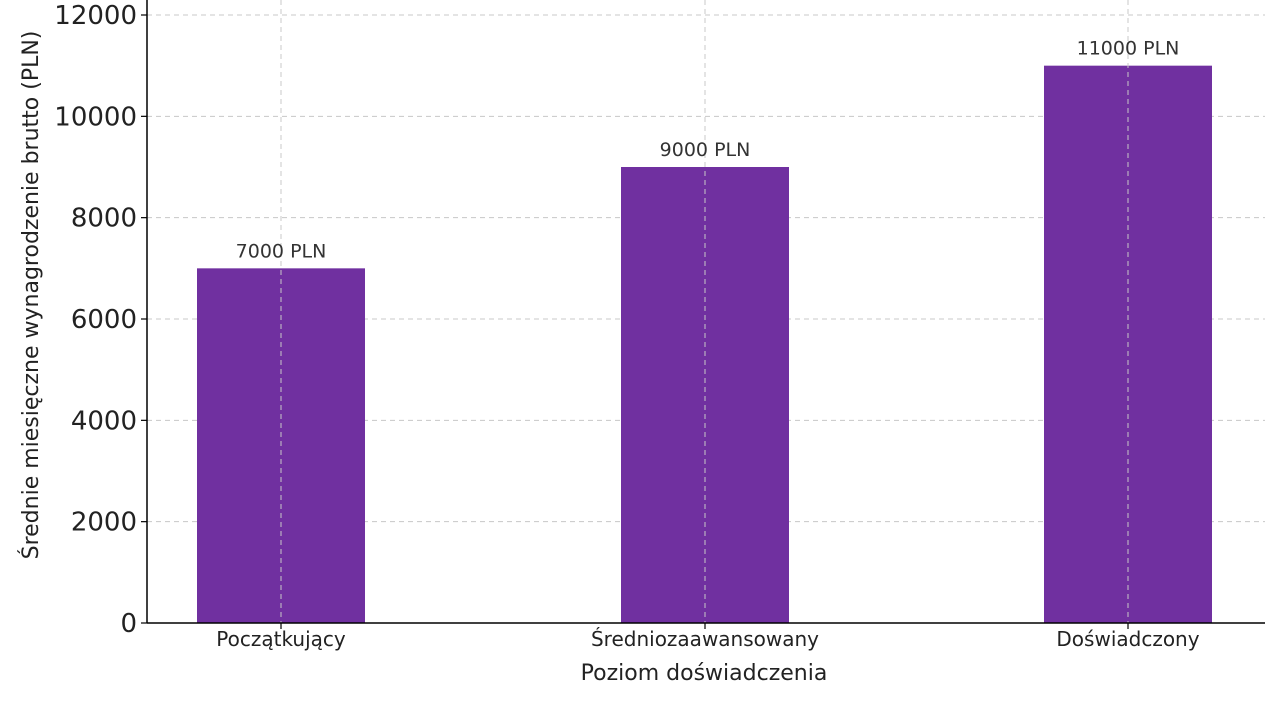 Image resolution: width=1280 pixels, height=720 pixels. I want to click on y-tick-label: 0, so click(128, 624).